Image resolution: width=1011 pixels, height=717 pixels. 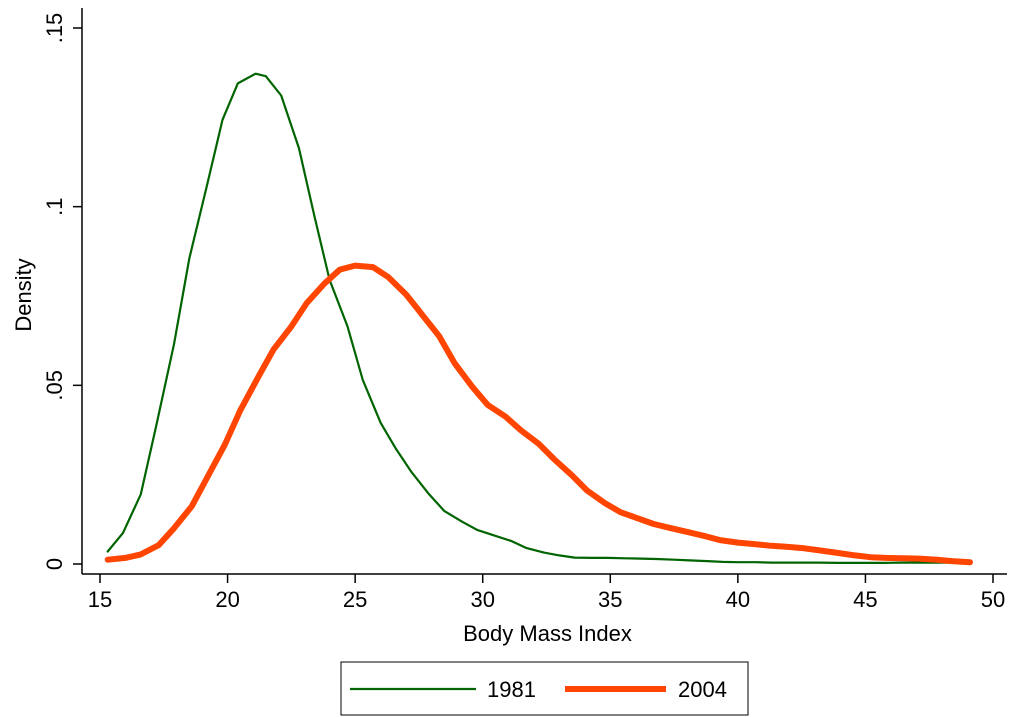 What do you see at coordinates (227, 599) in the screenshot?
I see `x-tick-label-20: 20` at bounding box center [227, 599].